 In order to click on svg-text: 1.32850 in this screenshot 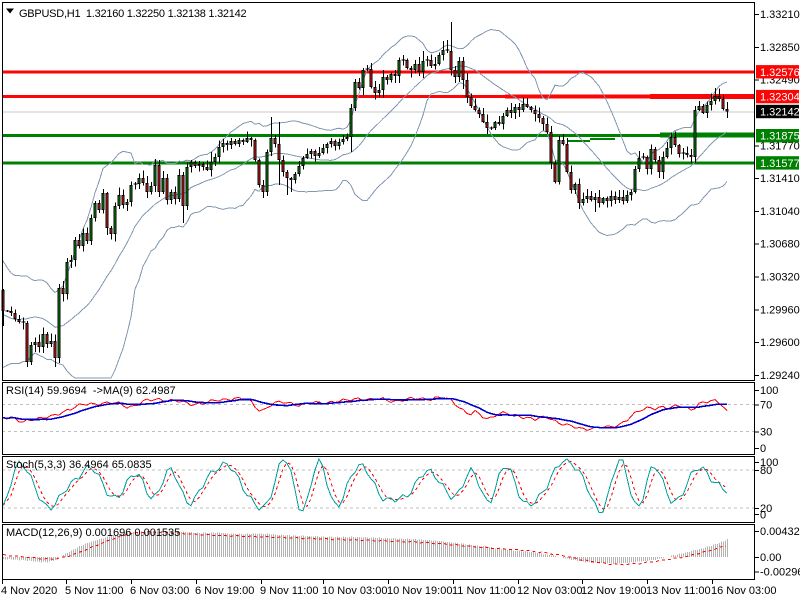, I will do `click(780, 48)`.